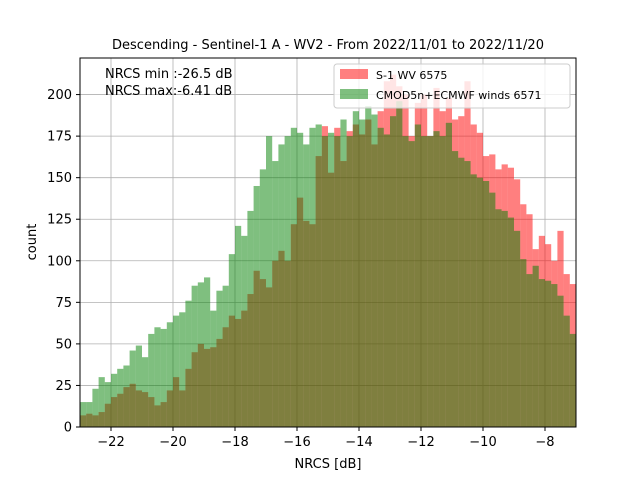  Describe the element at coordinates (420, 442) in the screenshot. I see `x-tick-label: −12` at that location.